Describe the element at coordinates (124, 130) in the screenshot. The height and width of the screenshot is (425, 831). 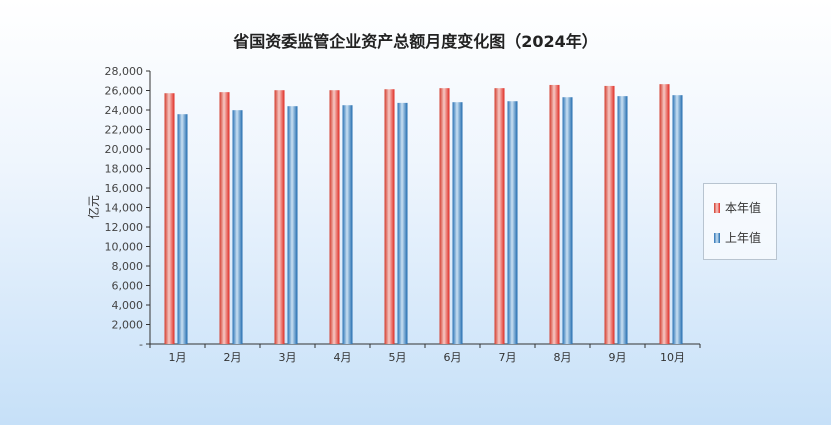
I see `y-tick-label: 22,000` at that location.